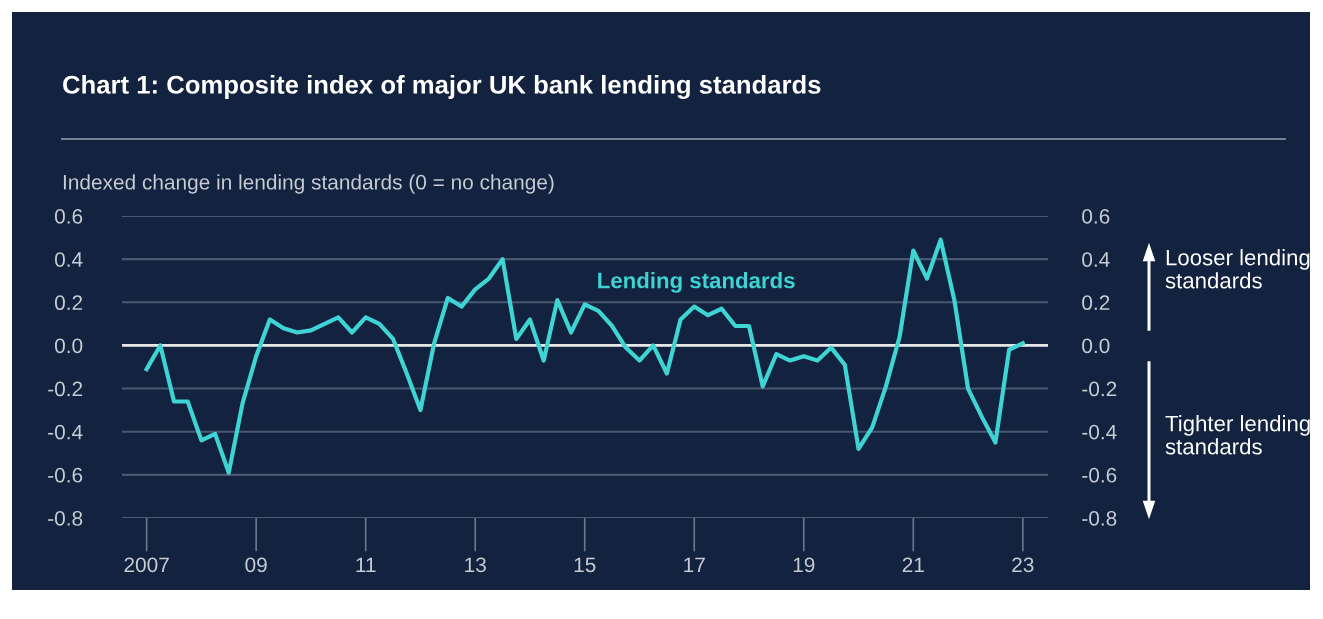 The image size is (1323, 619). What do you see at coordinates (68, 216) in the screenshot?
I see `y-tick-label: 0.6` at bounding box center [68, 216].